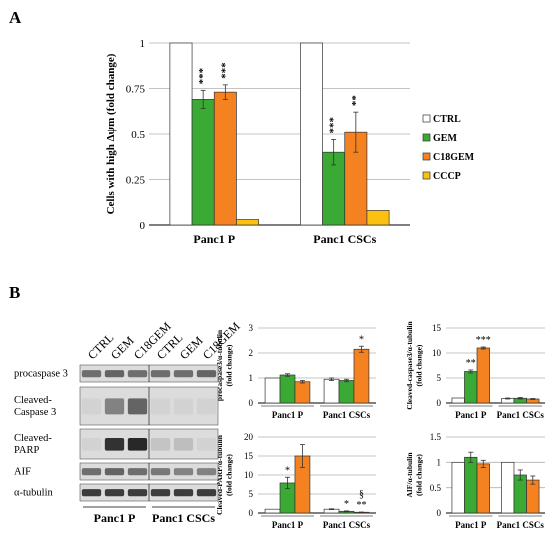 Image resolution: width=550 pixels, height=533 pixels. I want to click on chart3-ytick-label: 10, so click(437, 353).